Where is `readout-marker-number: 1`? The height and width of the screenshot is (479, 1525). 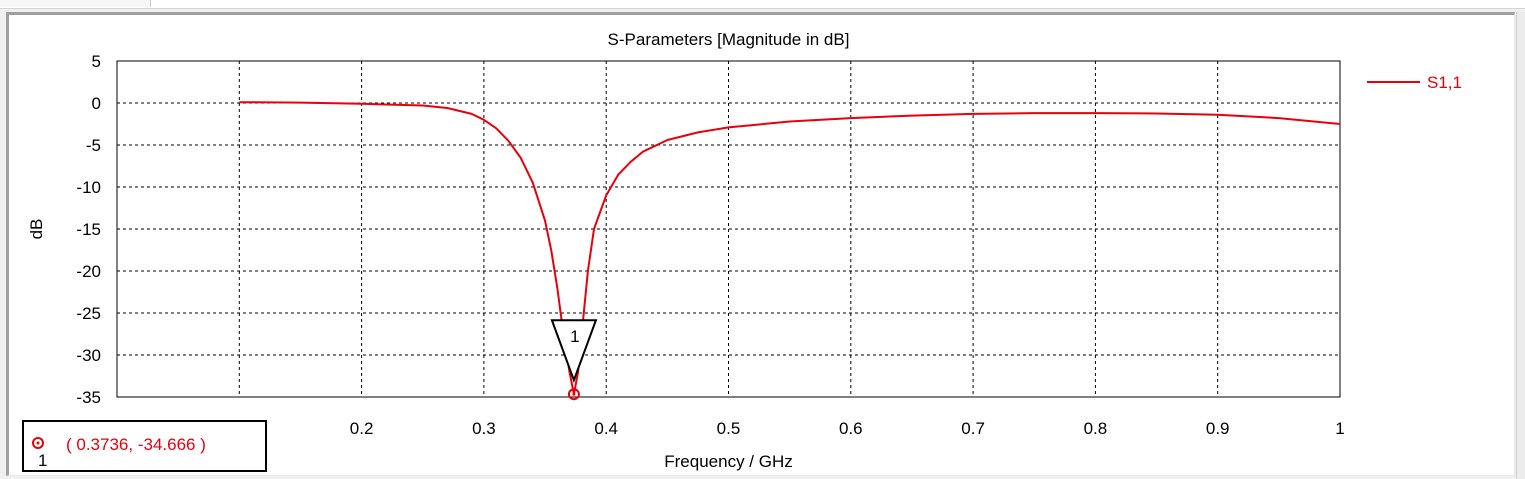
readout-marker-number: 1 is located at coordinates (42, 460).